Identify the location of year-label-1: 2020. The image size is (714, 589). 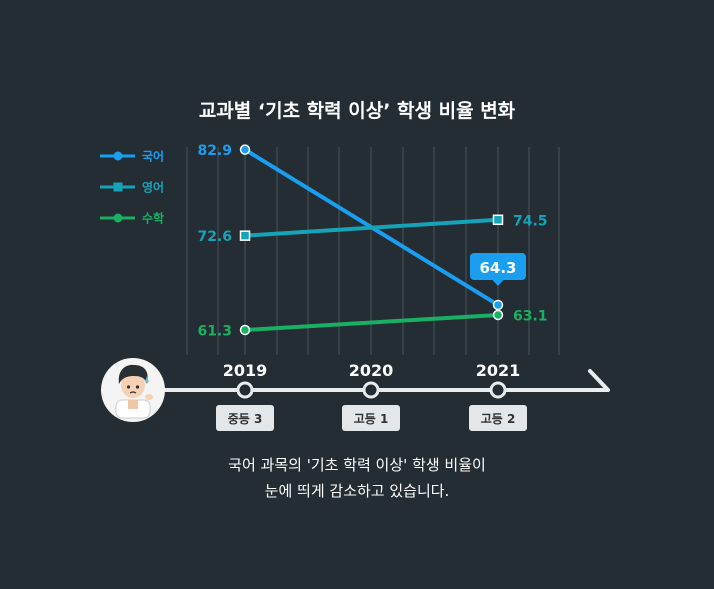
(371, 370).